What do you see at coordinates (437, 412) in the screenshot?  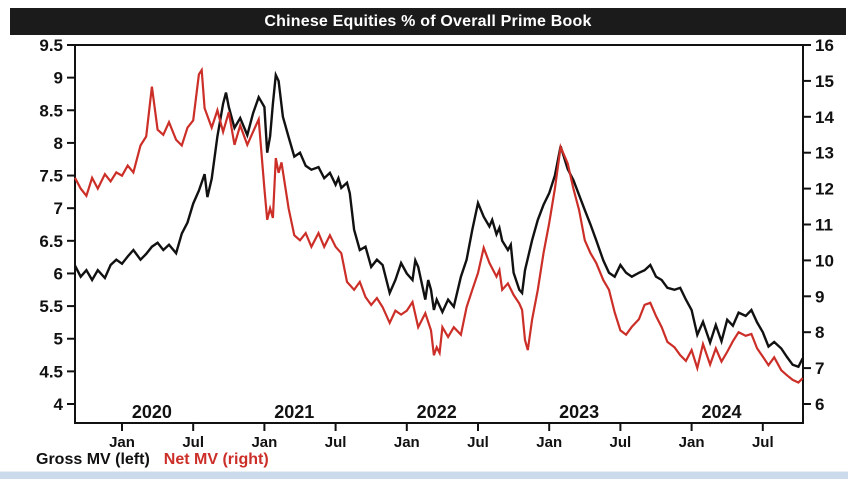 I see `year-label: 2022` at bounding box center [437, 412].